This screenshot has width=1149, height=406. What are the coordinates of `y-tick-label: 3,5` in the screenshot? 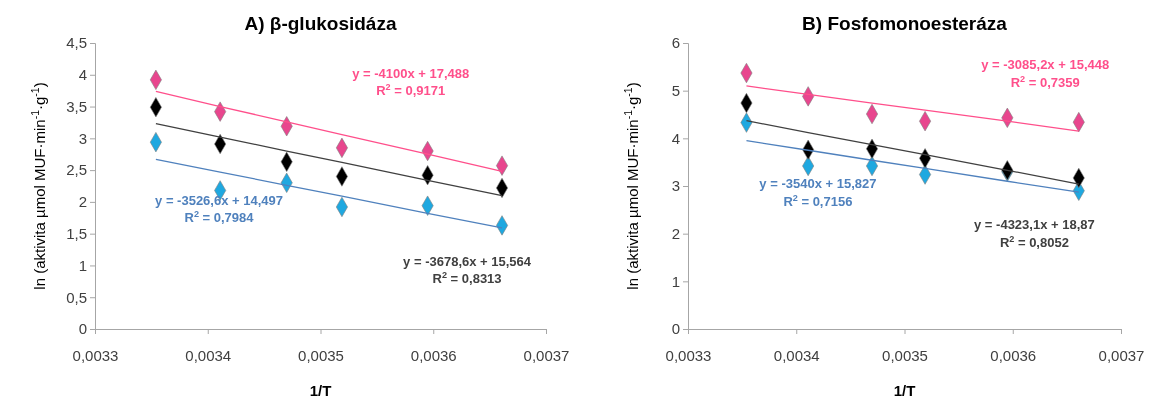 It's located at (76, 106).